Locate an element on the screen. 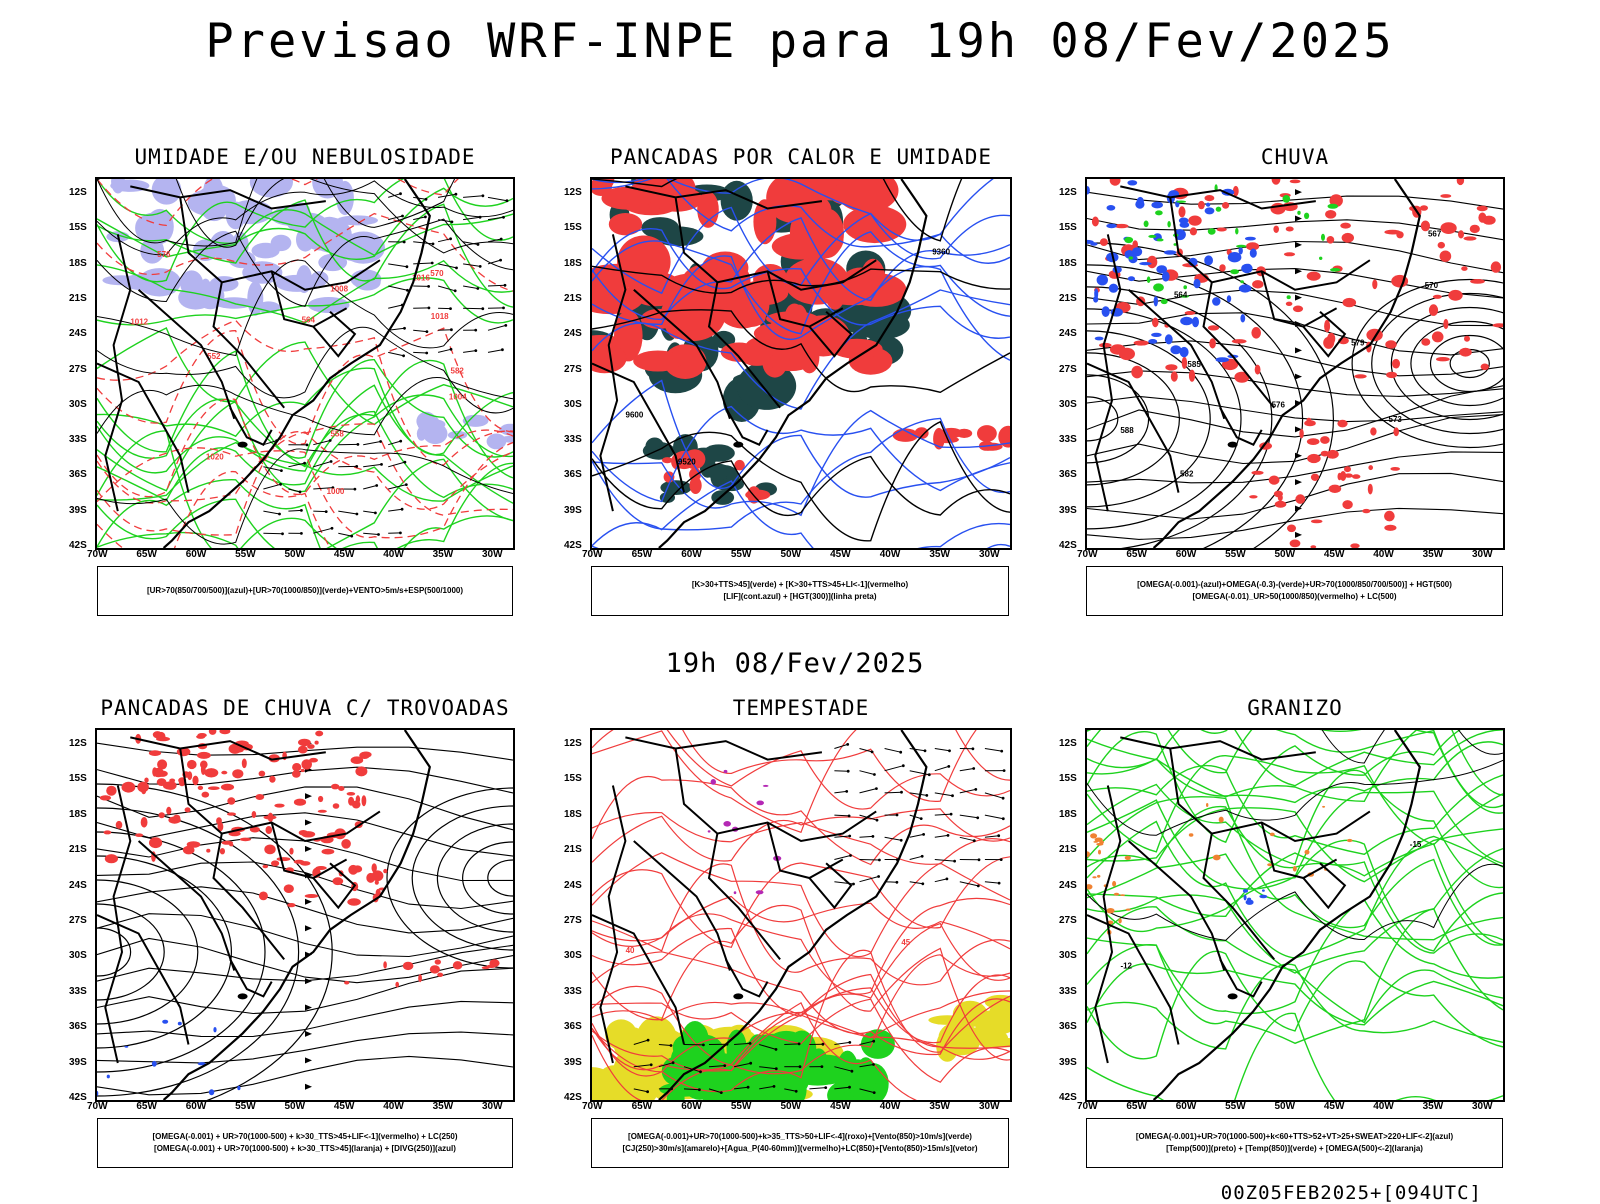 The height and width of the screenshot is (1204, 1600). contour-label: 573 is located at coordinates (1396, 419).